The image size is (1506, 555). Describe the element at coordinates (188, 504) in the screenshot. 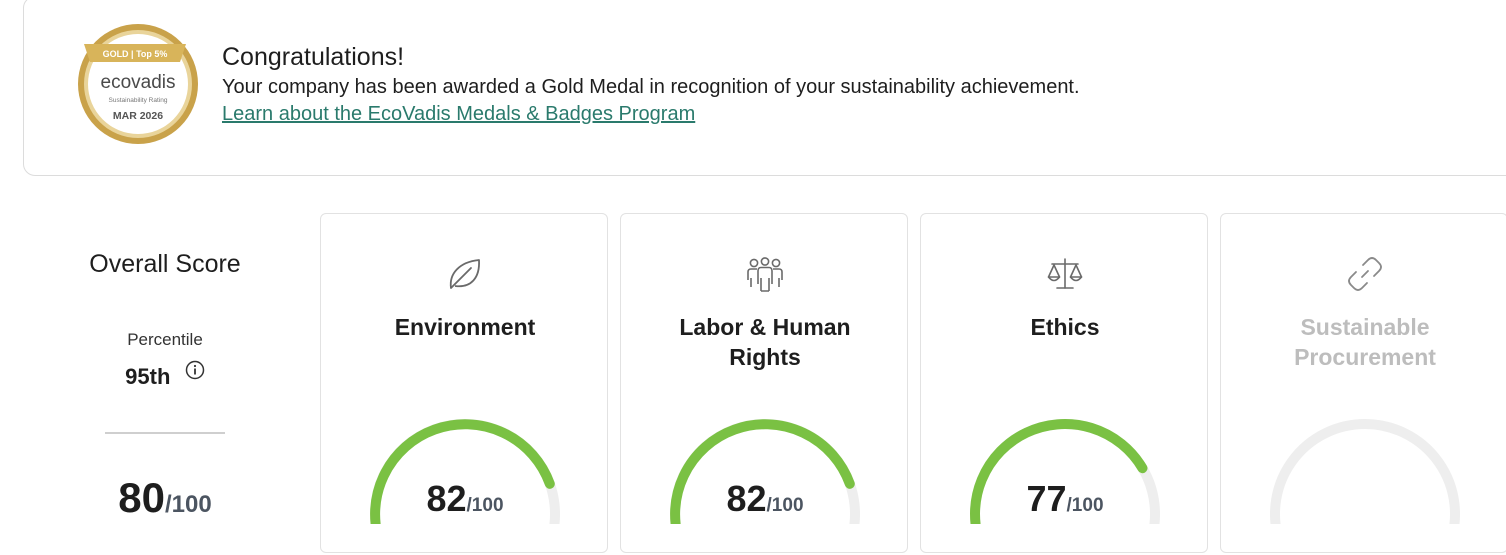

I see `overall-score-max: /100` at that location.